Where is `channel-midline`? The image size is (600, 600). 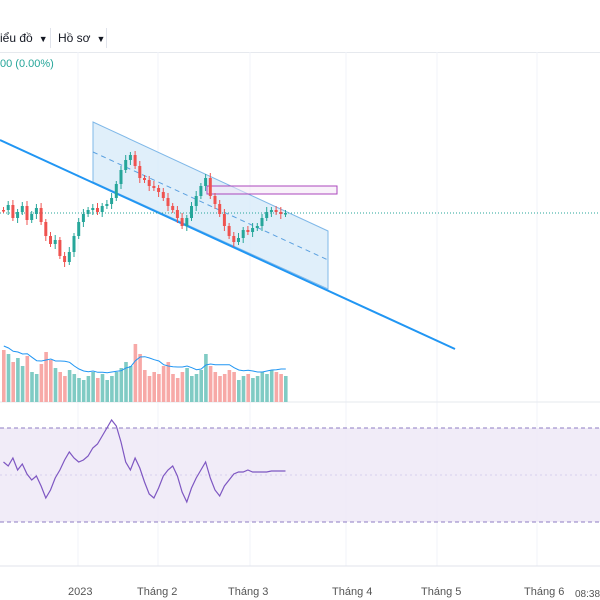
channel-midline is located at coordinates (210, 206).